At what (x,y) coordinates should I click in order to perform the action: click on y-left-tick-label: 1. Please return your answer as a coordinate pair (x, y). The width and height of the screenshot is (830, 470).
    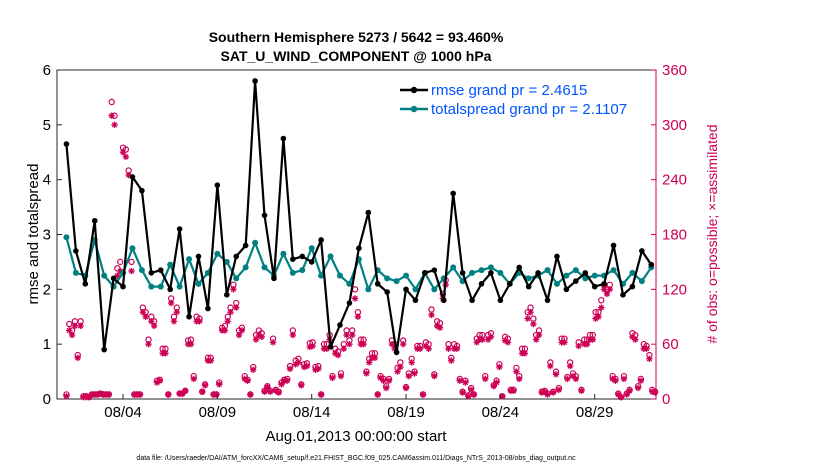
    Looking at the image, I should click on (47, 344).